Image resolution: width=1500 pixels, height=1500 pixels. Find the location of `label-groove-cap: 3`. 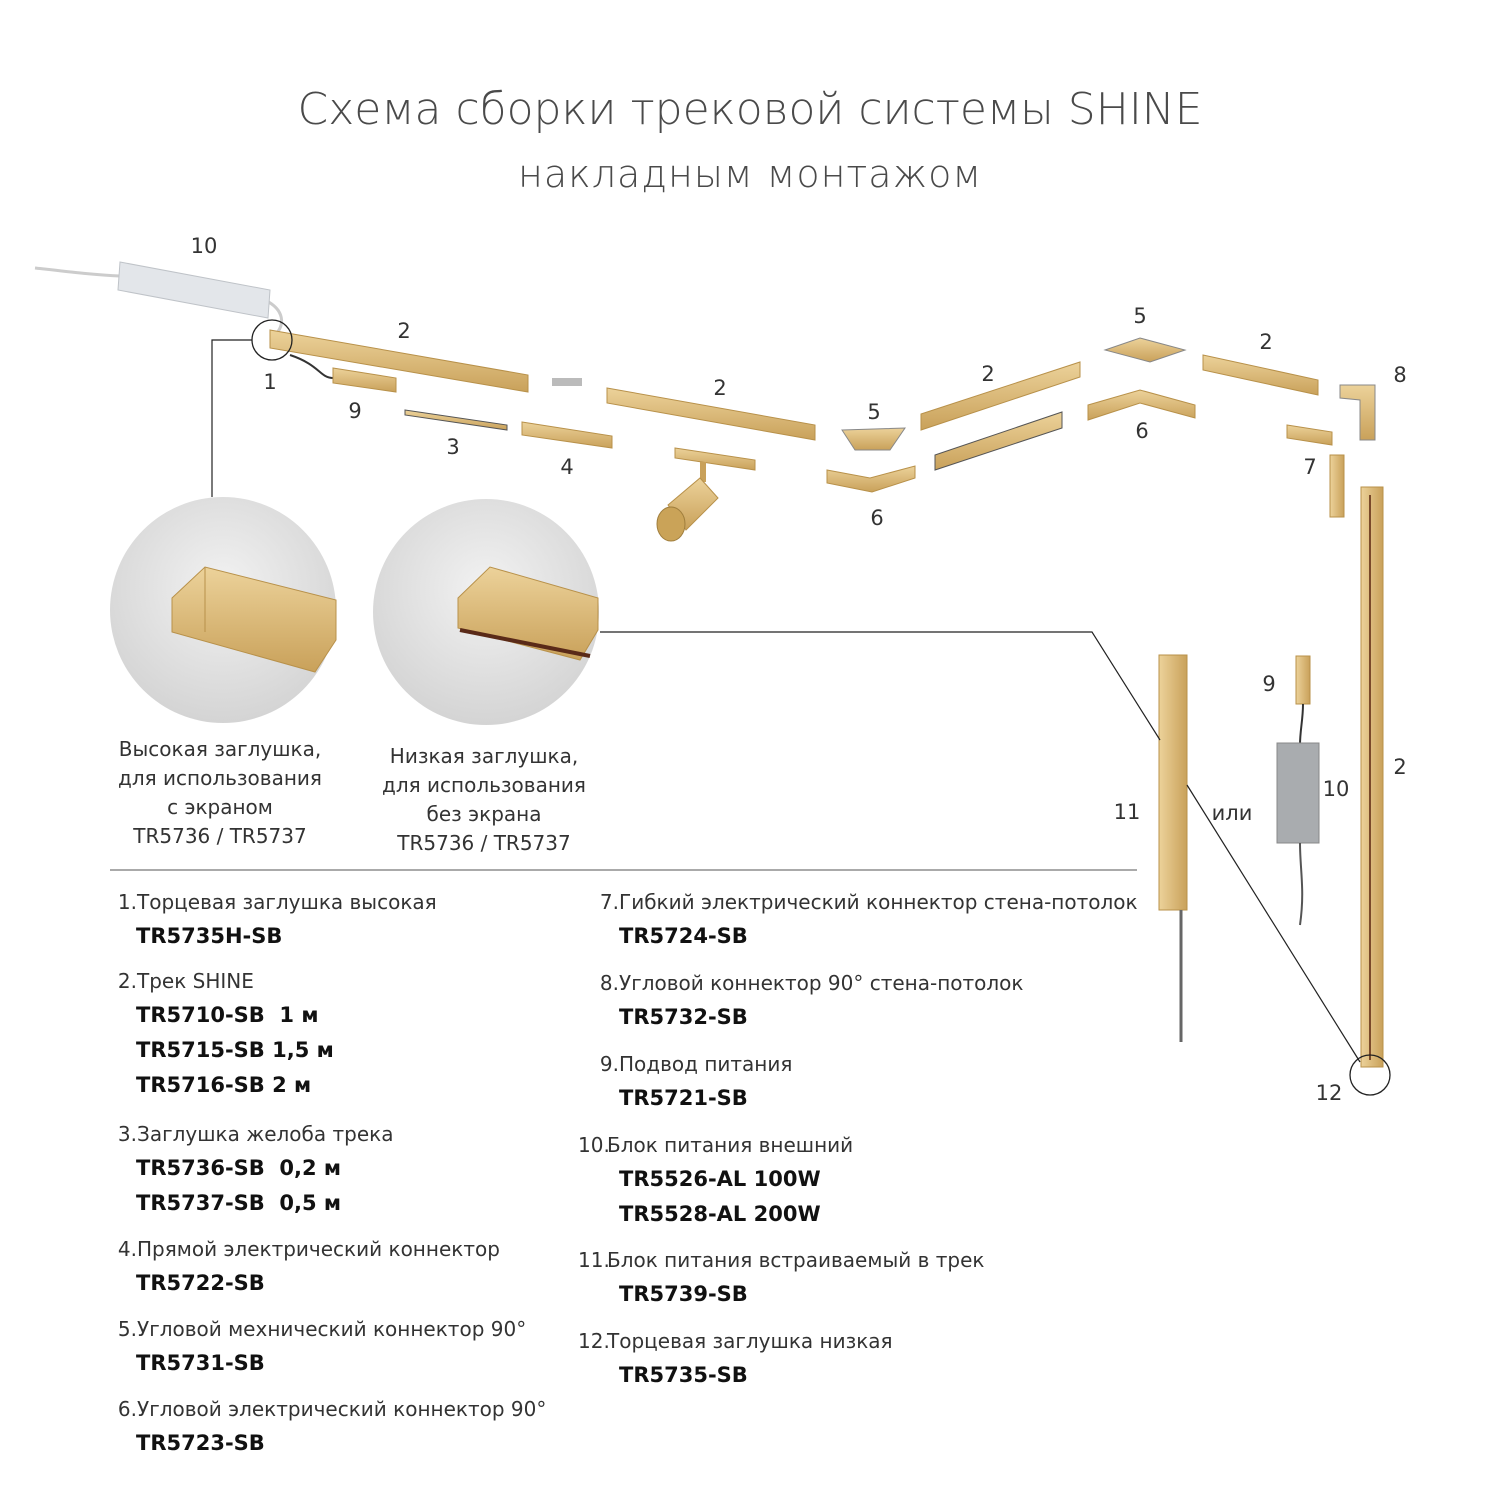

label-groove-cap: 3 is located at coordinates (453, 447).